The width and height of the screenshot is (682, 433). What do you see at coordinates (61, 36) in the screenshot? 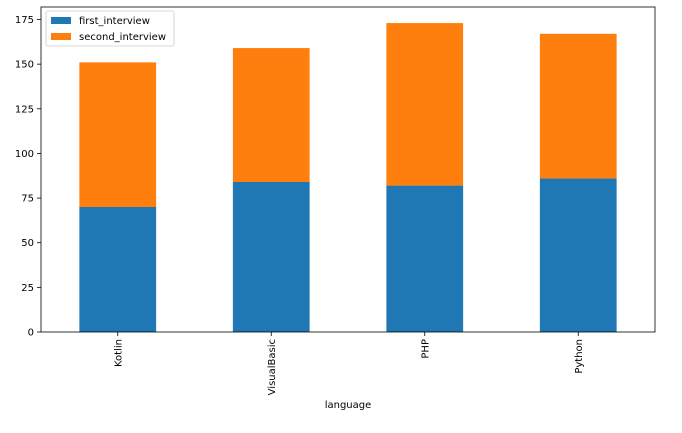
I see `legend-swatch-second-interview` at bounding box center [61, 36].